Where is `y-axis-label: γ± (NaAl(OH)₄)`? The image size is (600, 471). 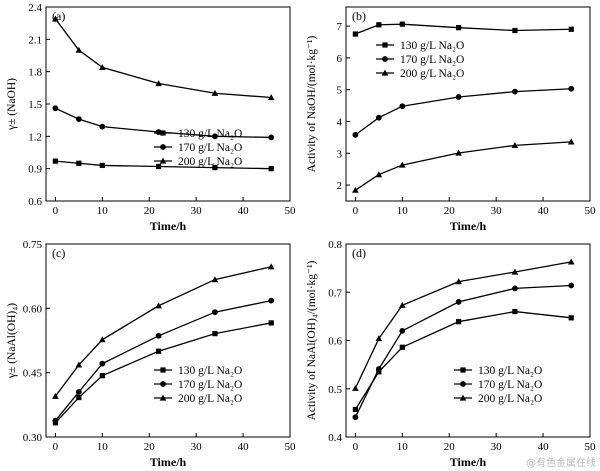
y-axis-label: γ± (NaAl(OH)₄) is located at coordinates (12, 341).